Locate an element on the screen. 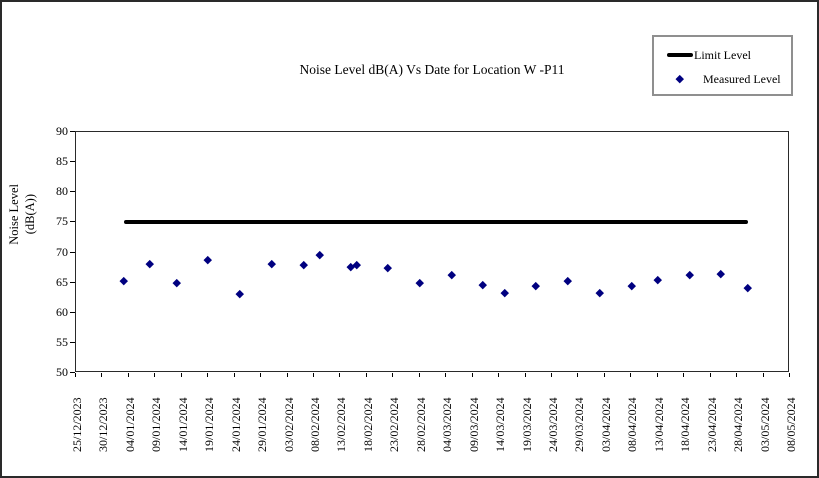  x-axis-tick-label: 09/01/2024 is located at coordinates (156, 424).